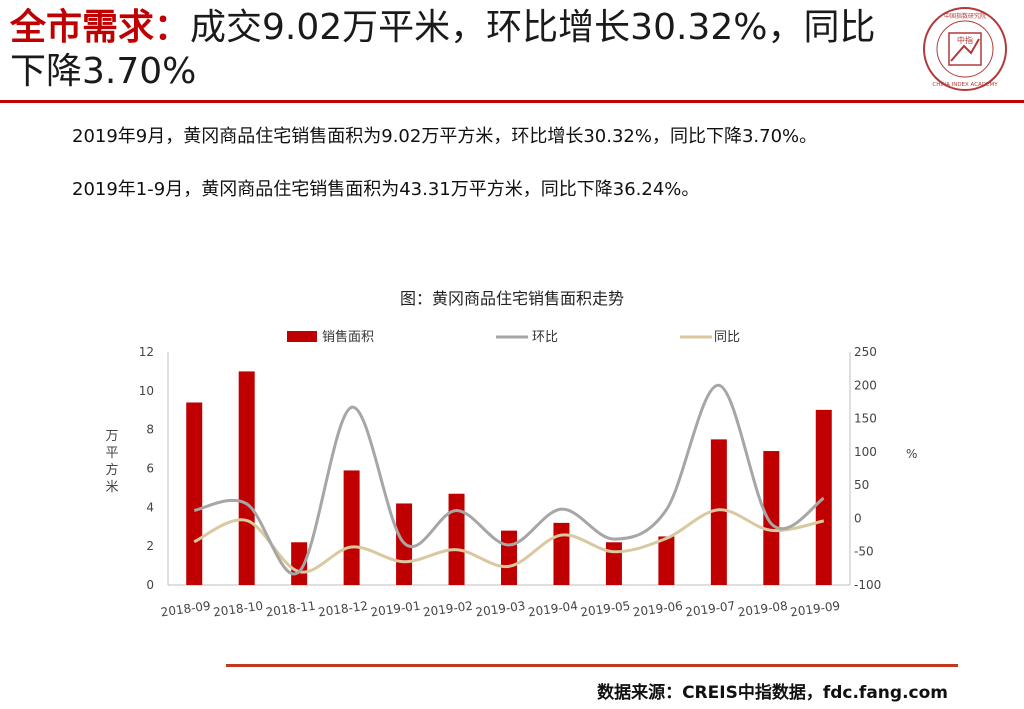 Image resolution: width=1024 pixels, height=709 pixels. I want to click on right-tick-label: 200, so click(865, 385).